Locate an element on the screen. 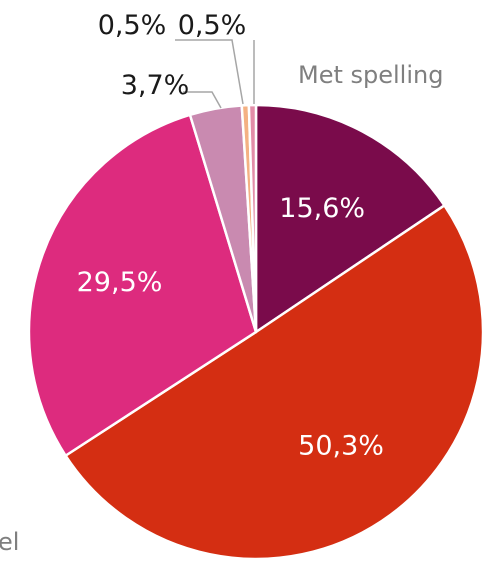 This screenshot has width=488, height=561. leader-lines is located at coordinates (215, 74).